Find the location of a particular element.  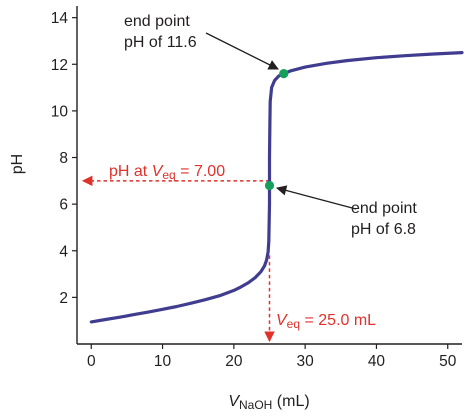

y-tick-label: 14 is located at coordinates (60, 18).